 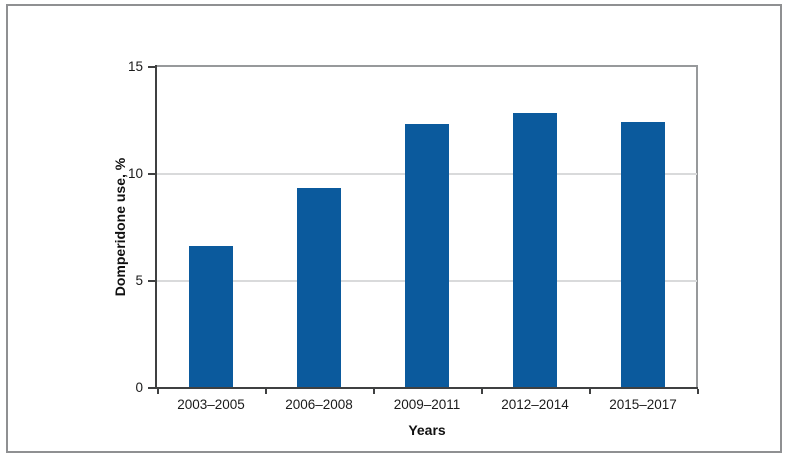 I want to click on y-tick-label-10: 10, so click(x=135, y=173).